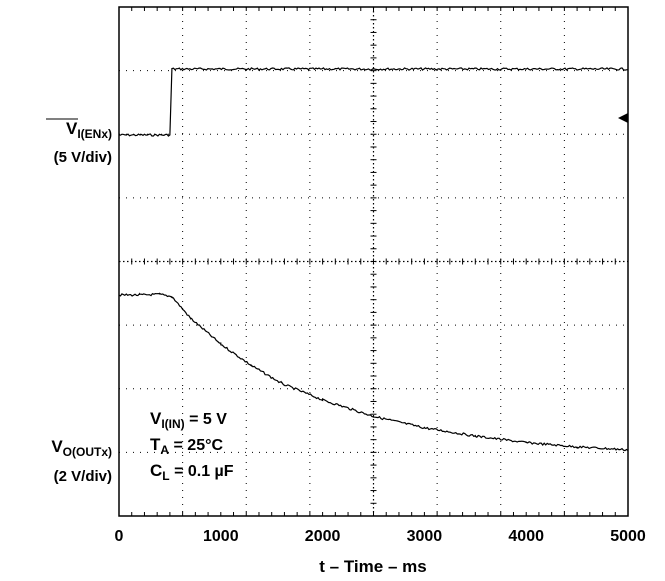 This screenshot has height=581, width=665. I want to click on x-tick-label: 2000, so click(323, 536).